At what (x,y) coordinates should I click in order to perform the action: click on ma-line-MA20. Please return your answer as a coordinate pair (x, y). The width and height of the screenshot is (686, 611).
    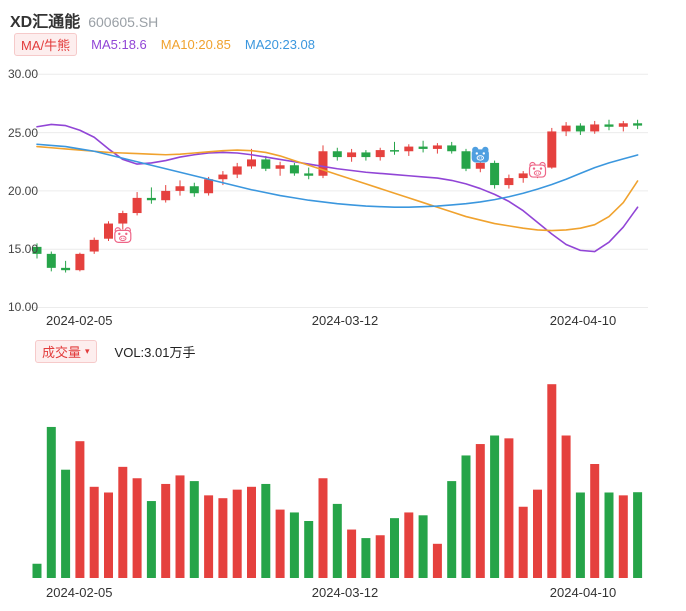
    Looking at the image, I should click on (337, 176).